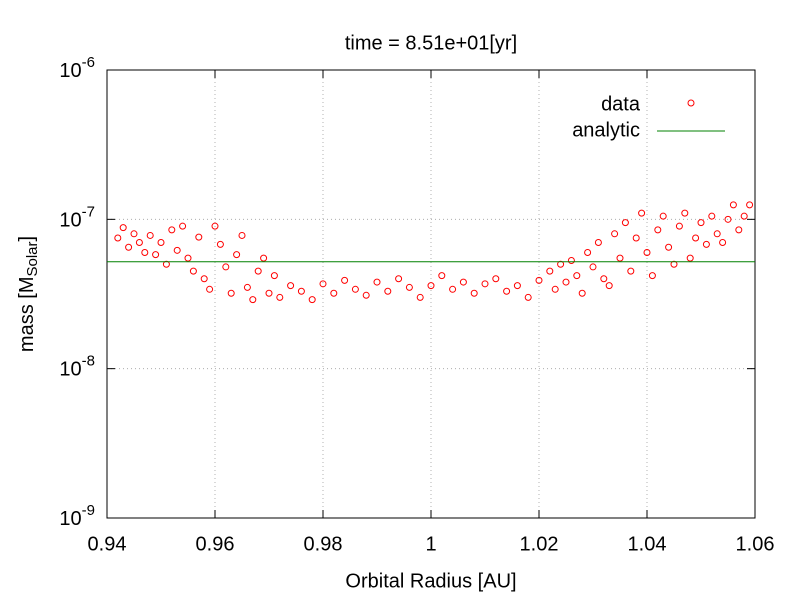 The height and width of the screenshot is (600, 800). Describe the element at coordinates (27, 315) in the screenshot. I see `y-label-main: mass [M` at that location.